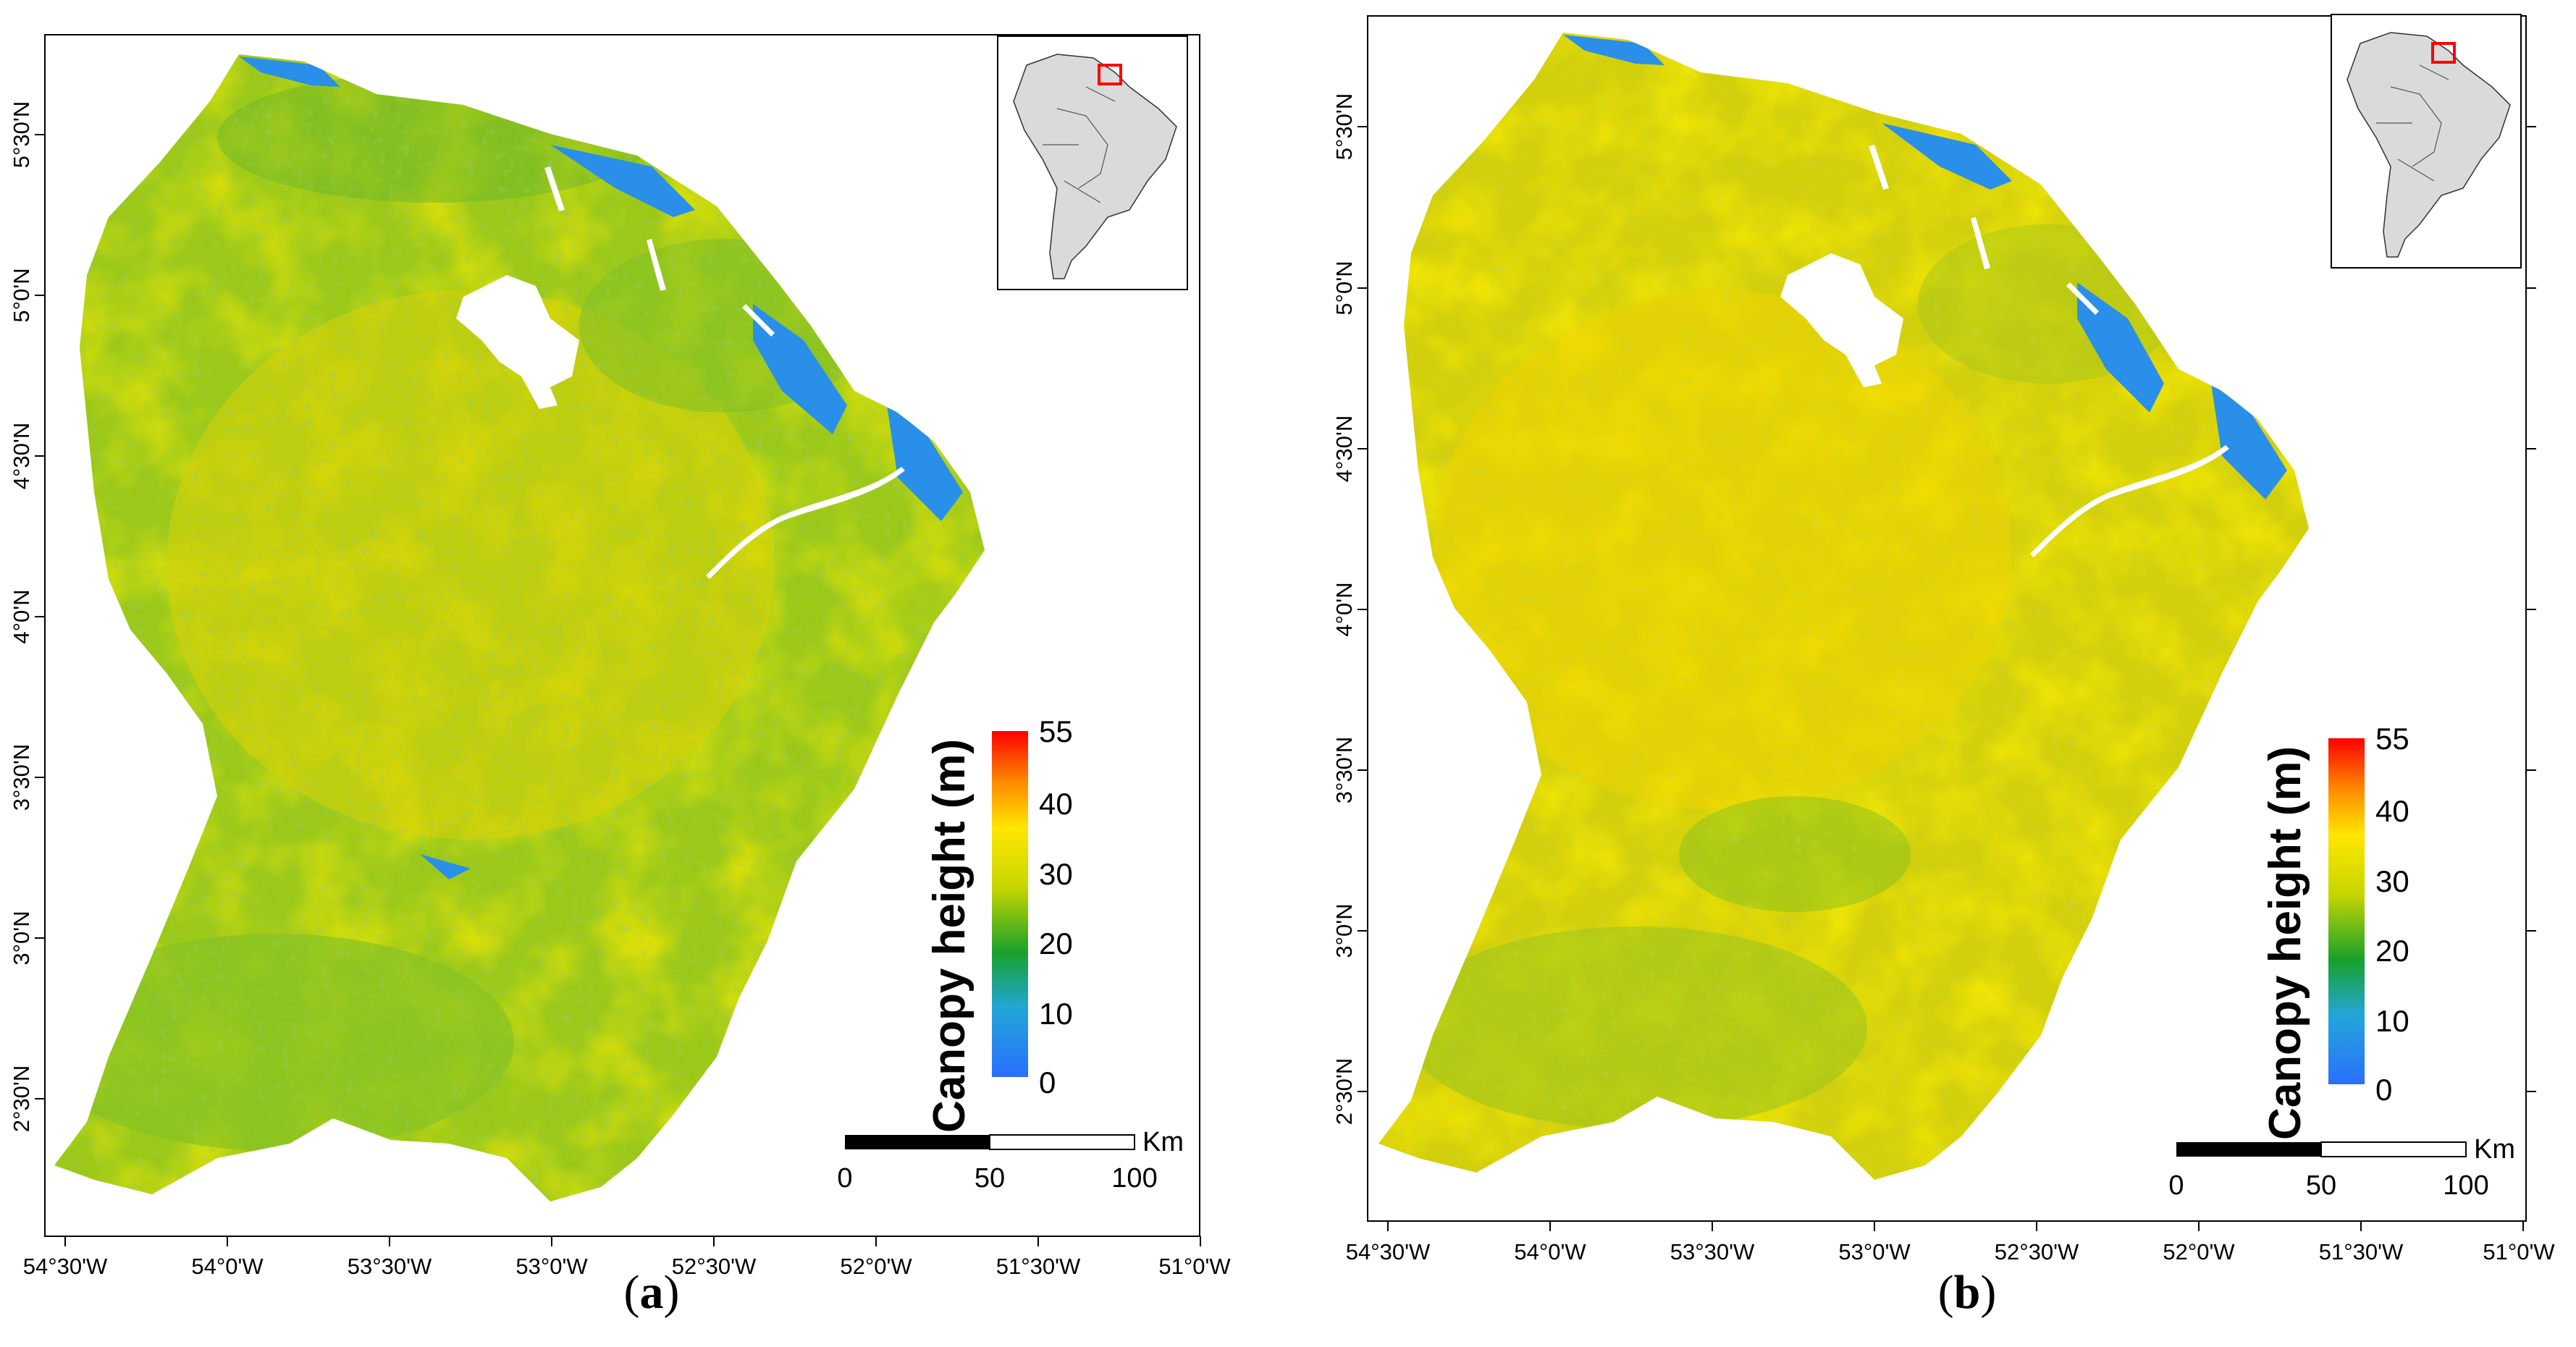 This screenshot has width=2576, height=1347. Describe the element at coordinates (651, 1292) in the screenshot. I see `panel-caption-a: (a)` at that location.